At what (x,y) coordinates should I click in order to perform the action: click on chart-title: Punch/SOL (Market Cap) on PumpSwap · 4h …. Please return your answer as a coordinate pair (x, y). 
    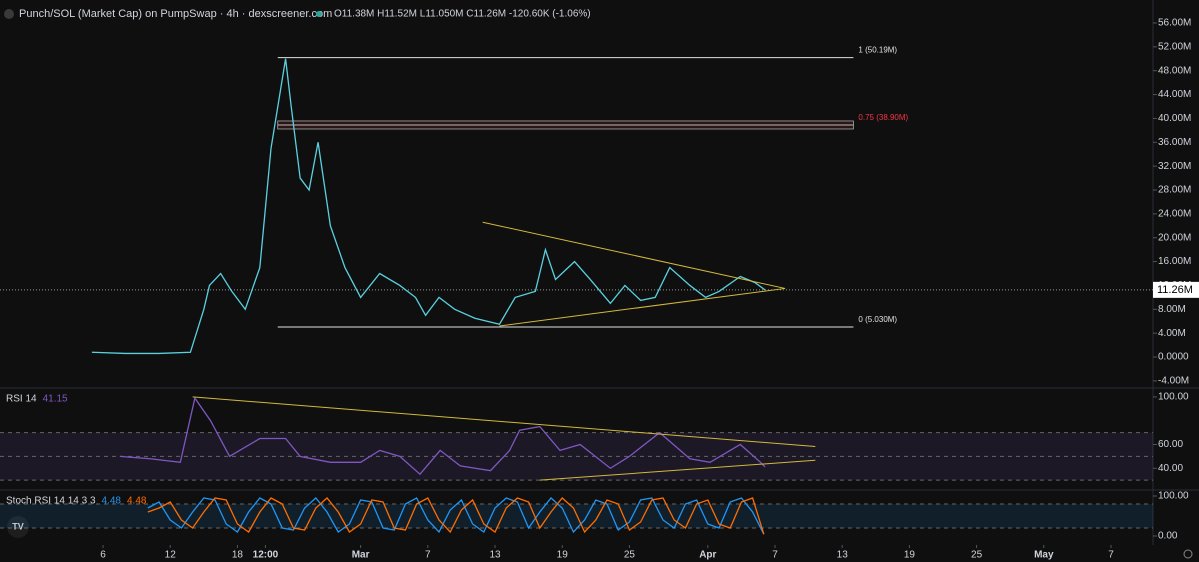
    Looking at the image, I should click on (175, 14).